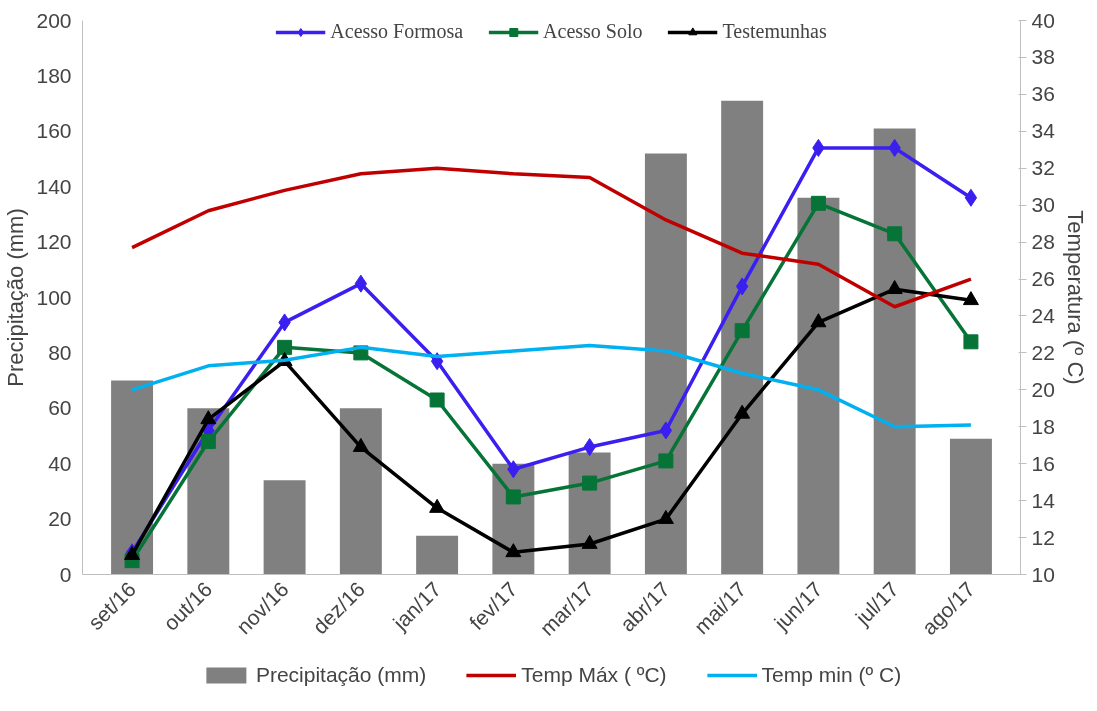 Image resolution: width=1097 pixels, height=711 pixels. Describe the element at coordinates (16, 297) in the screenshot. I see `y-axis-title: Precipitação (mm)` at that location.